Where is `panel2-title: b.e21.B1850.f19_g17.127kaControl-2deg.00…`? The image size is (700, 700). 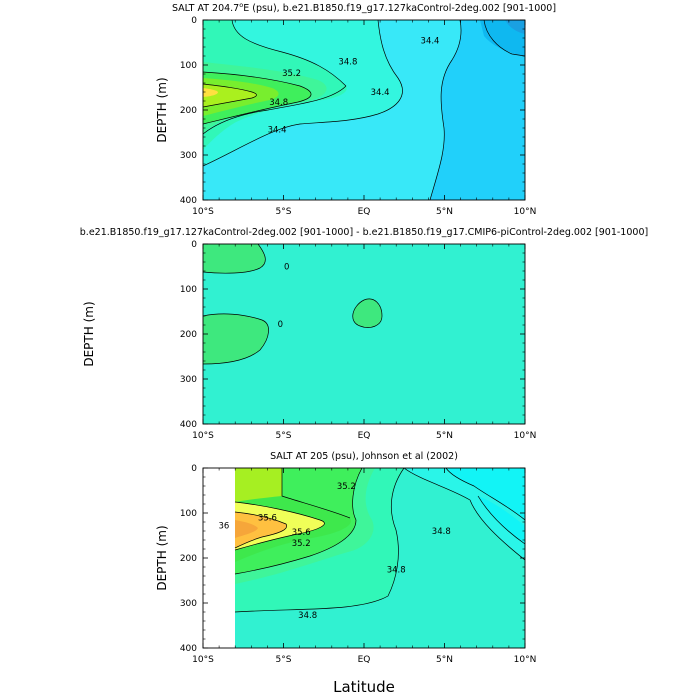 panel2-title: b.e21.B1850.f19_g17.127kaControl-2deg.00… is located at coordinates (364, 232).